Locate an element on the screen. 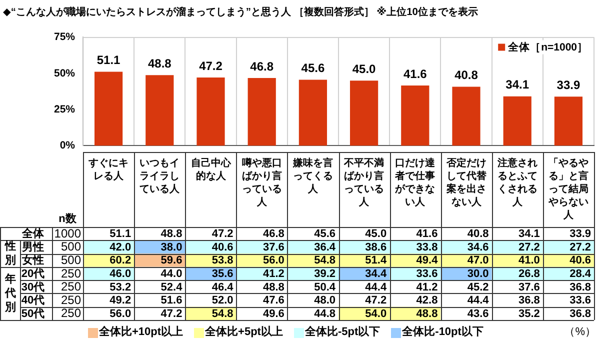 The height and width of the screenshot is (343, 600). data-label: 35.6 is located at coordinates (223, 274).